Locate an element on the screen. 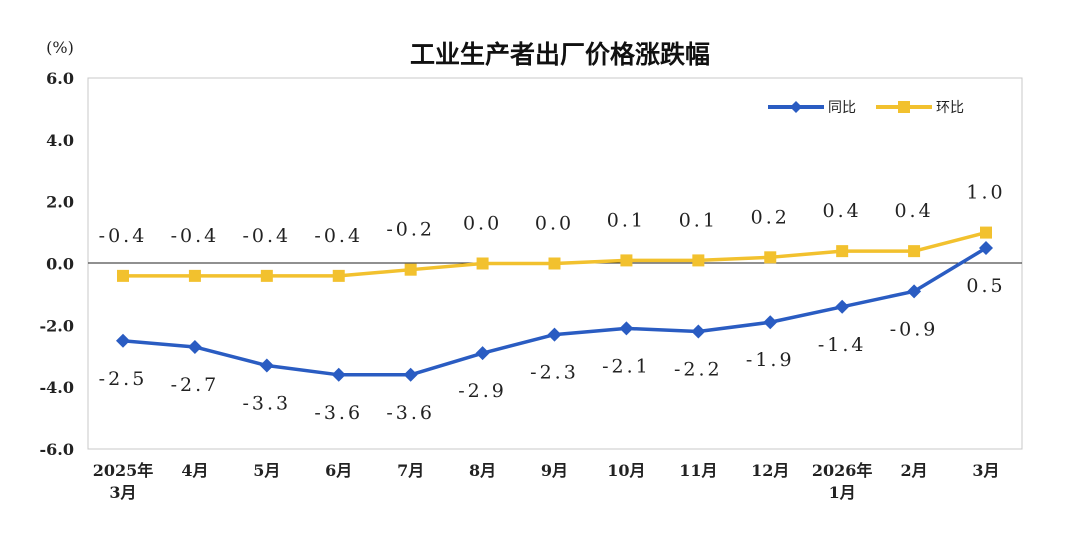 The image size is (1080, 551). x-tick-label: 9月 is located at coordinates (554, 470).